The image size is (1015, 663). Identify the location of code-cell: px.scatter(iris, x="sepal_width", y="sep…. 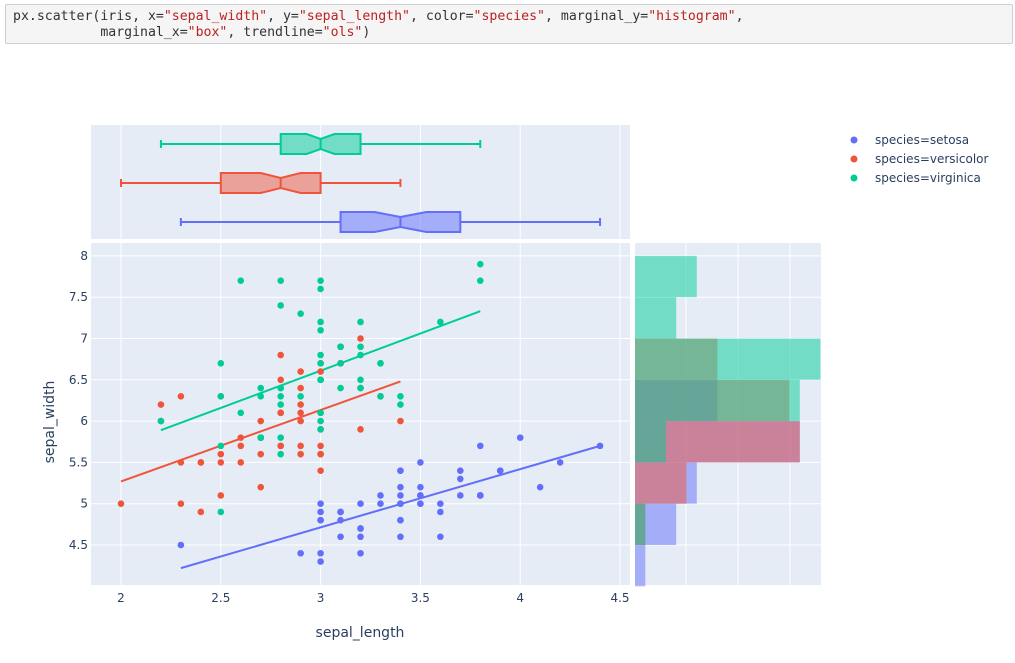
(509, 24).